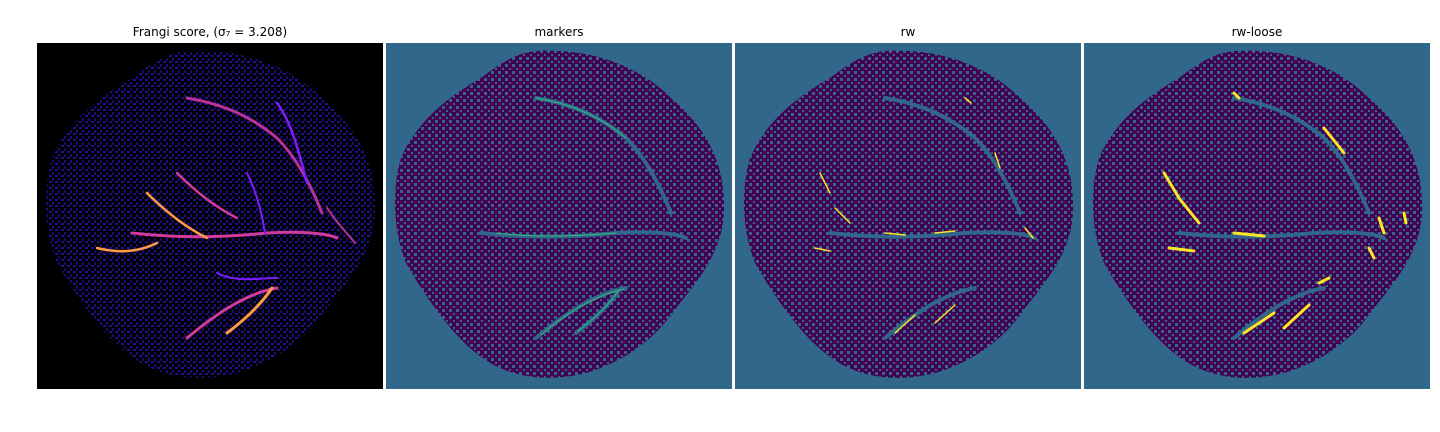 This screenshot has width=1440, height=432. I want to click on frangi-vessels, so click(225, 218).